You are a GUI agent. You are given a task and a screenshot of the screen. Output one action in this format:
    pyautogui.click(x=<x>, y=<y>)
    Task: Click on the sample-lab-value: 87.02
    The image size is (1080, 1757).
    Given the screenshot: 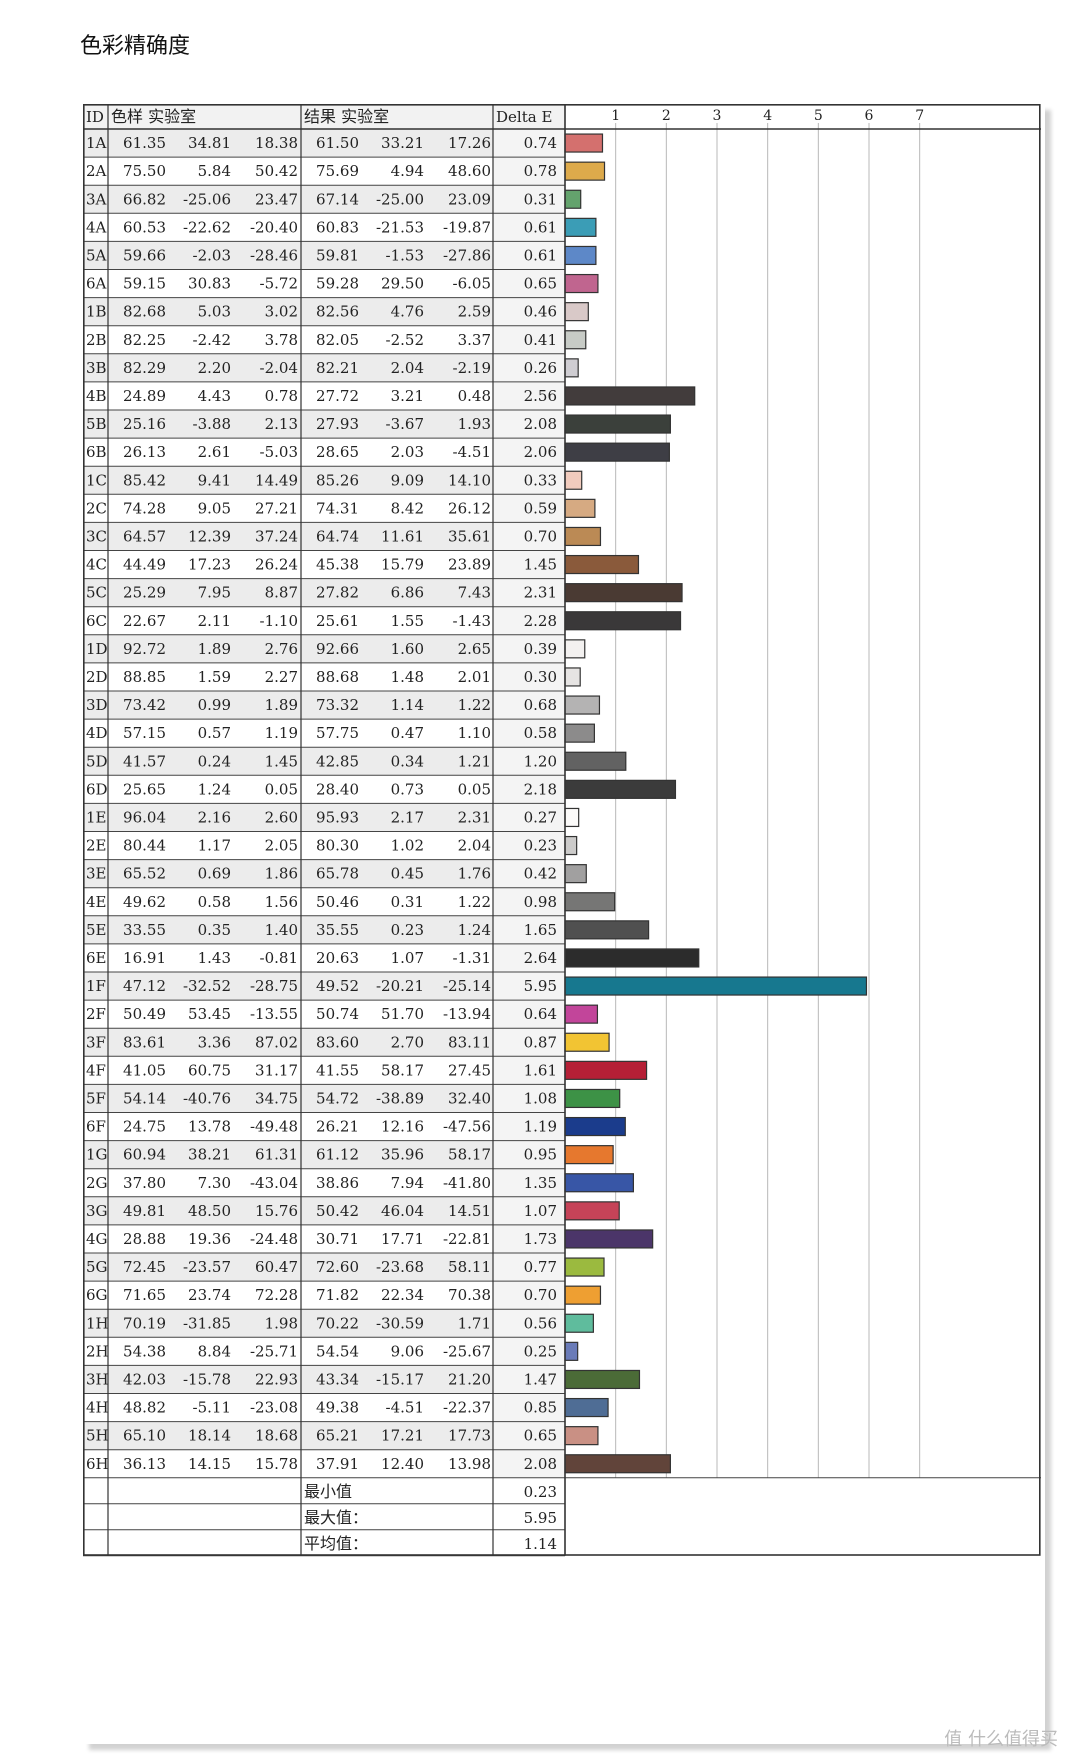 What is the action you would take?
    pyautogui.click(x=276, y=1042)
    